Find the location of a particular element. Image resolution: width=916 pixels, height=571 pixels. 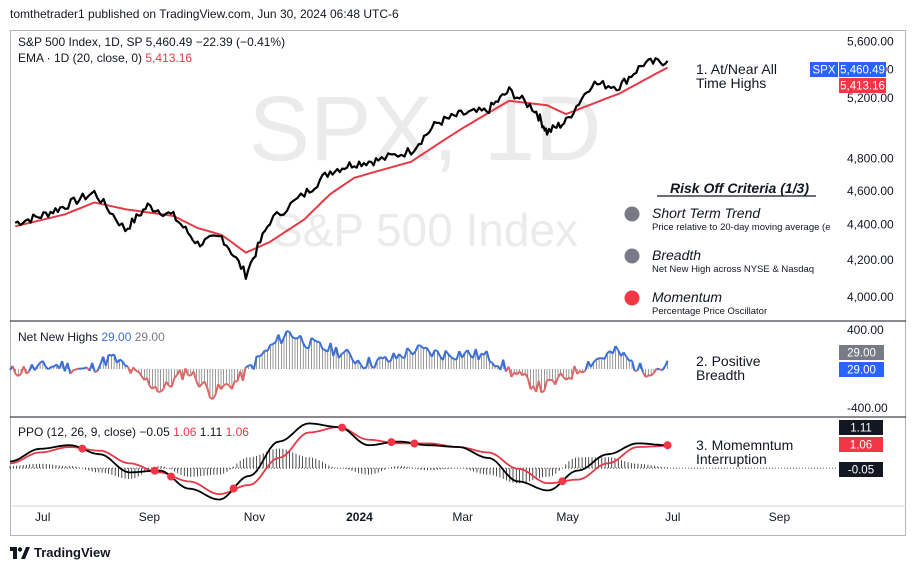

nnh-blue-badge: 29.00 is located at coordinates (861, 371).